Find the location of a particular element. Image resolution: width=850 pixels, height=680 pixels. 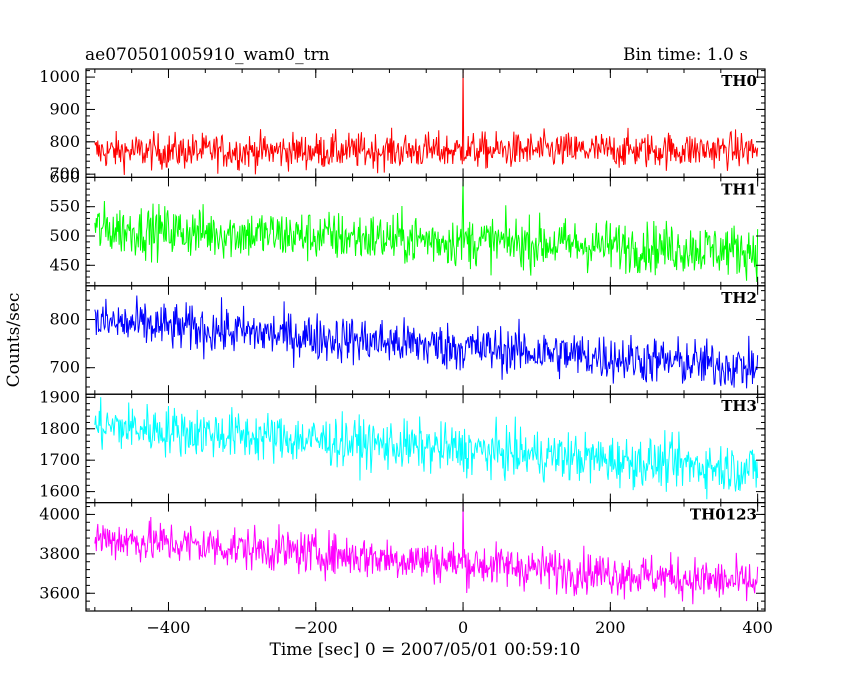

panel-label: TH0123 is located at coordinates (723, 515).